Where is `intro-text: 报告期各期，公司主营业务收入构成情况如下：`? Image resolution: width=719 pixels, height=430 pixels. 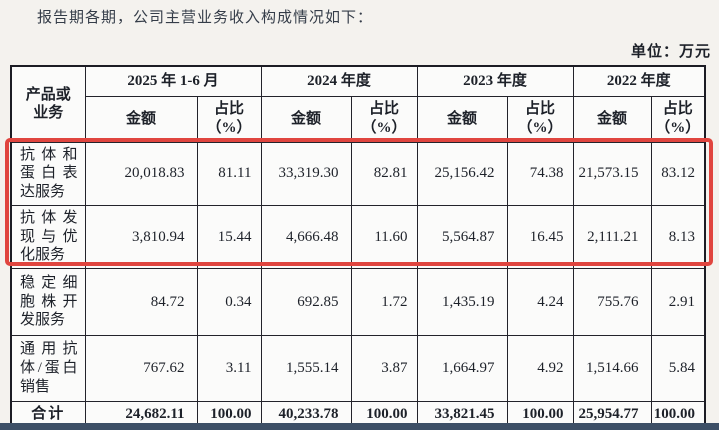
intro-text: 报告期各期，公司主营业务收入构成情况如下： is located at coordinates (205, 18).